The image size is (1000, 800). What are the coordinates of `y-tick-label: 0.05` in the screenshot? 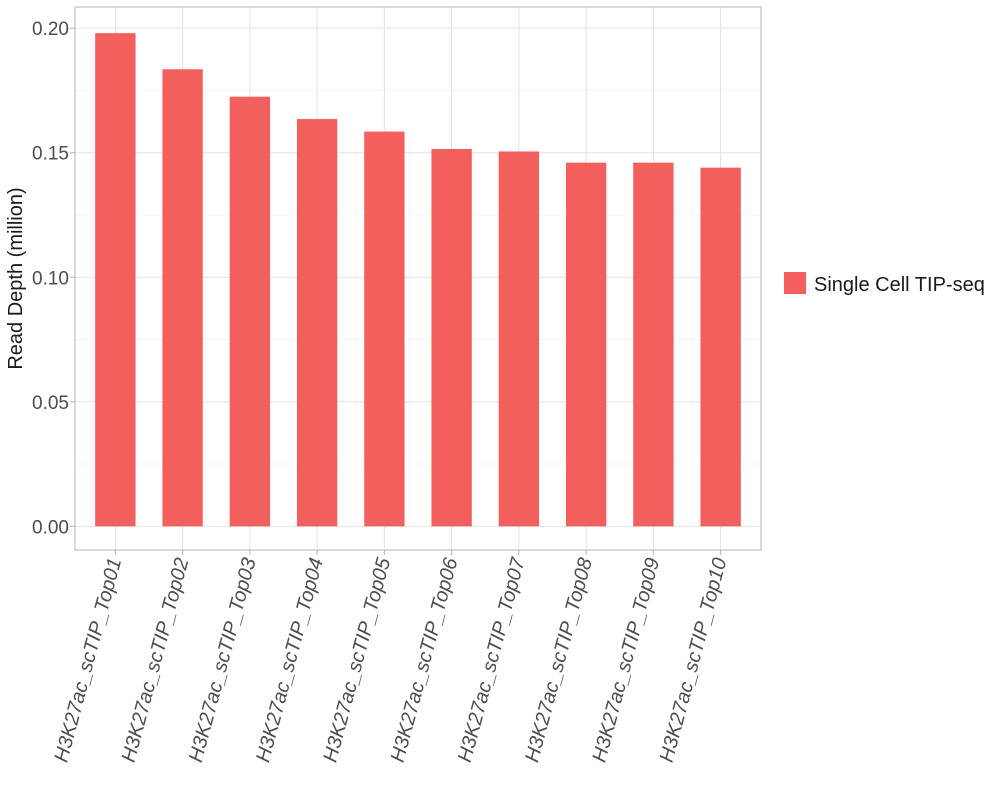 It's located at (50, 403).